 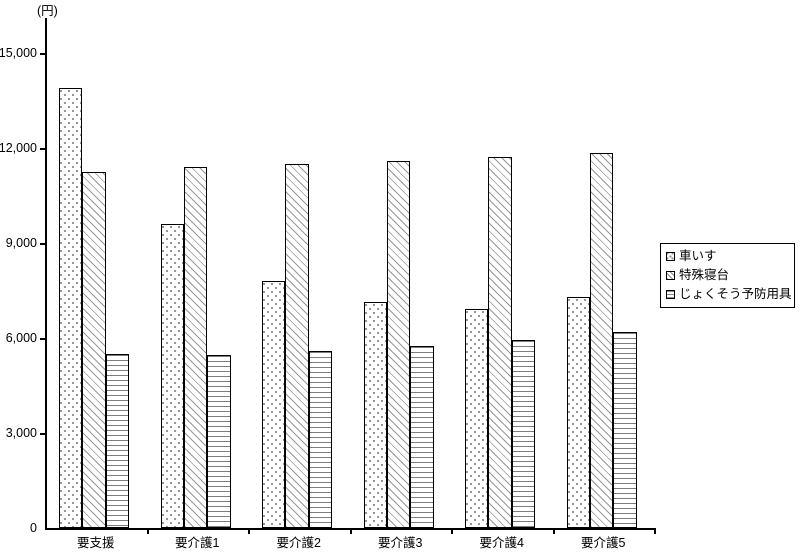 I want to click on y-axis-tick-label: 9,000, so click(x=21, y=243).